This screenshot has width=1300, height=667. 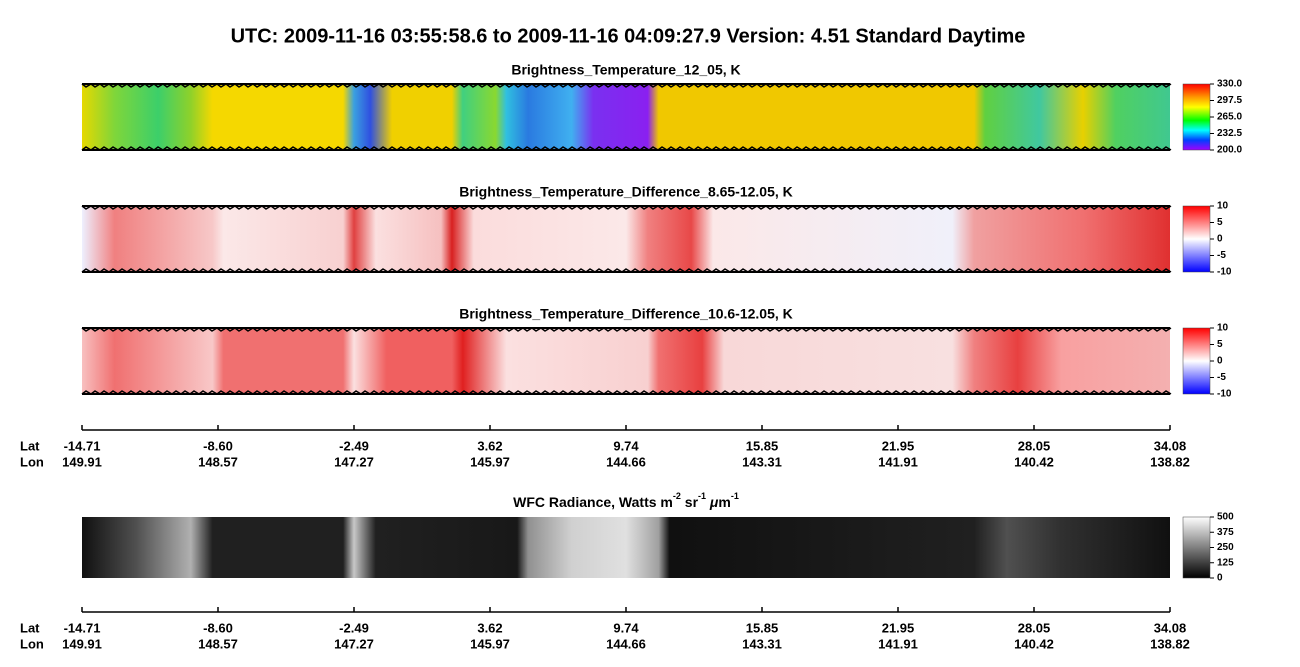 I want to click on colorbar-tick-label: 330.0, so click(x=1229, y=84).